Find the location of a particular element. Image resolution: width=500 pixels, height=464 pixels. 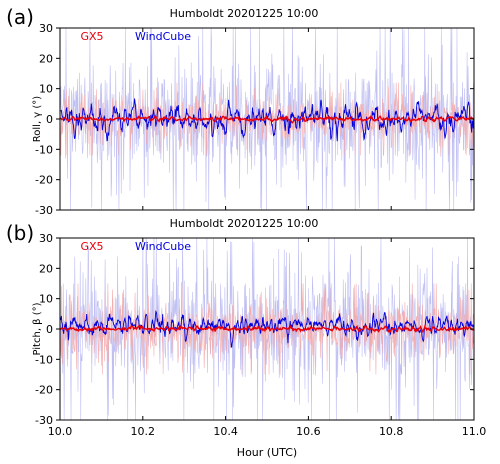

x-tick-label: 10.6 is located at coordinates (308, 431).